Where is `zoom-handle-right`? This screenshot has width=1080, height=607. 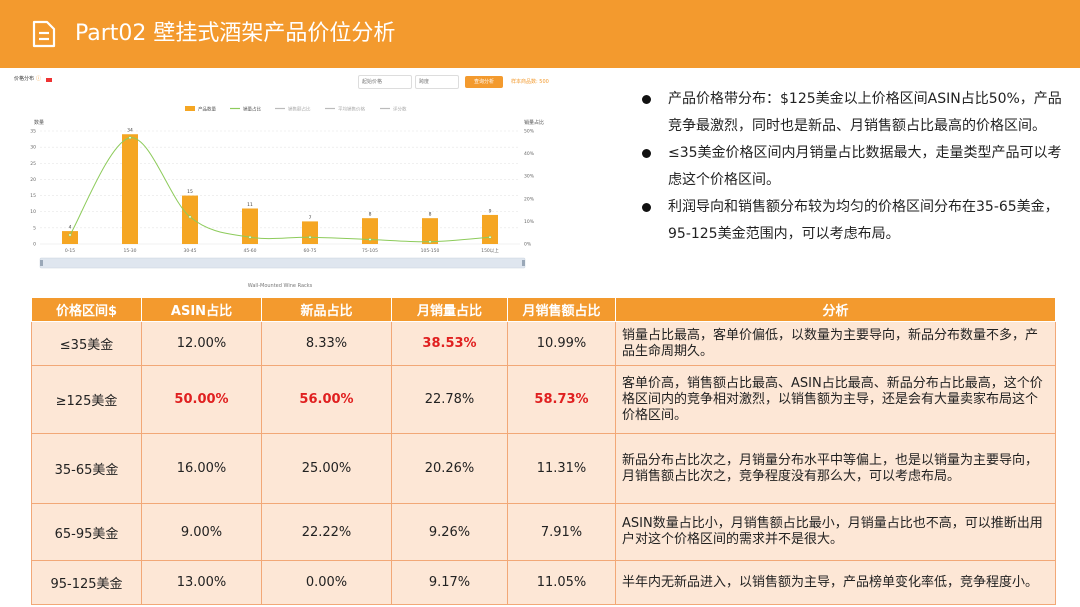 zoom-handle-right is located at coordinates (523, 263).